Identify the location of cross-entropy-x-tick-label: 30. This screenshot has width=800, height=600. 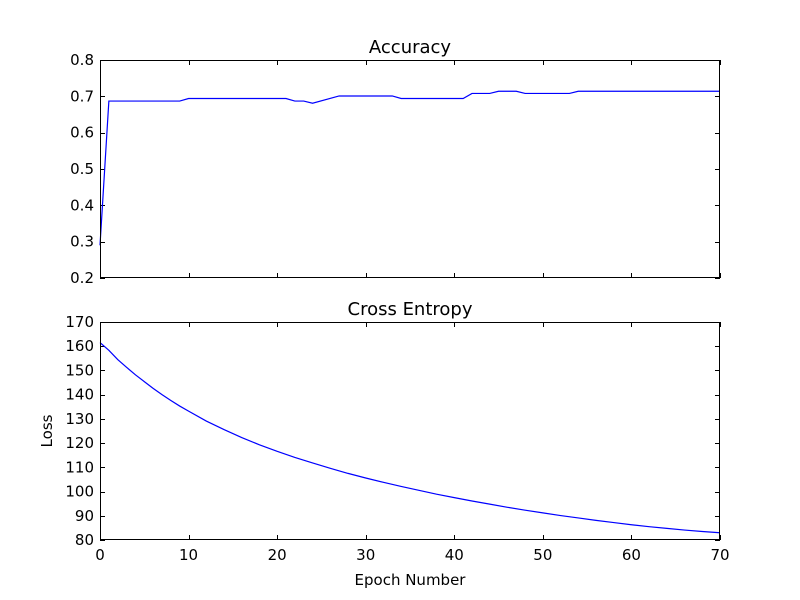
(365, 555).